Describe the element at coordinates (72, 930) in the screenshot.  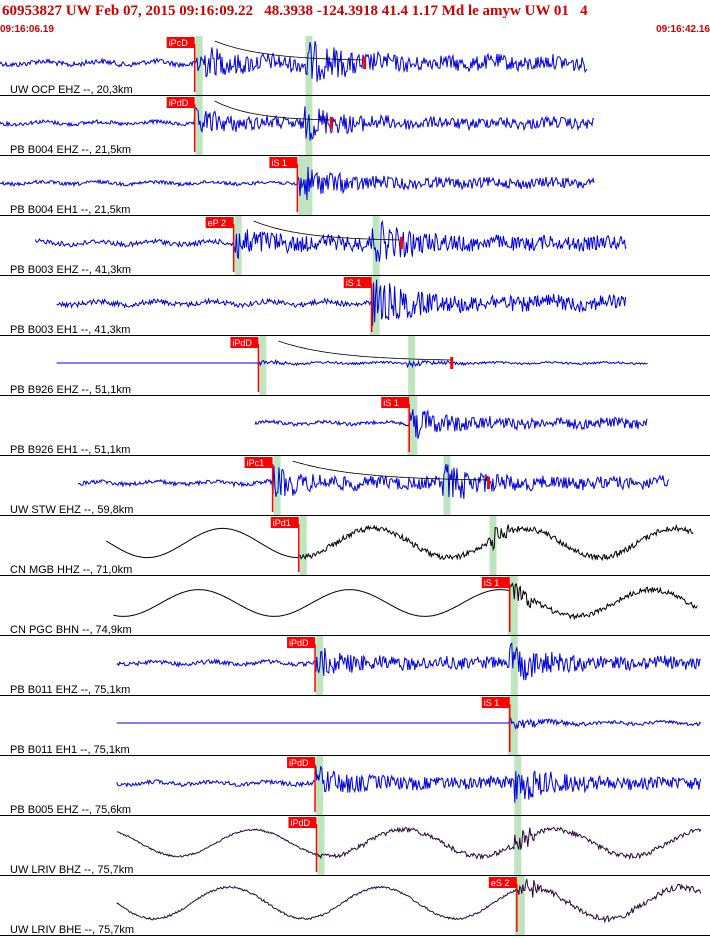
I see `station-label-14: UW LRIV BHE --, 75,7km` at that location.